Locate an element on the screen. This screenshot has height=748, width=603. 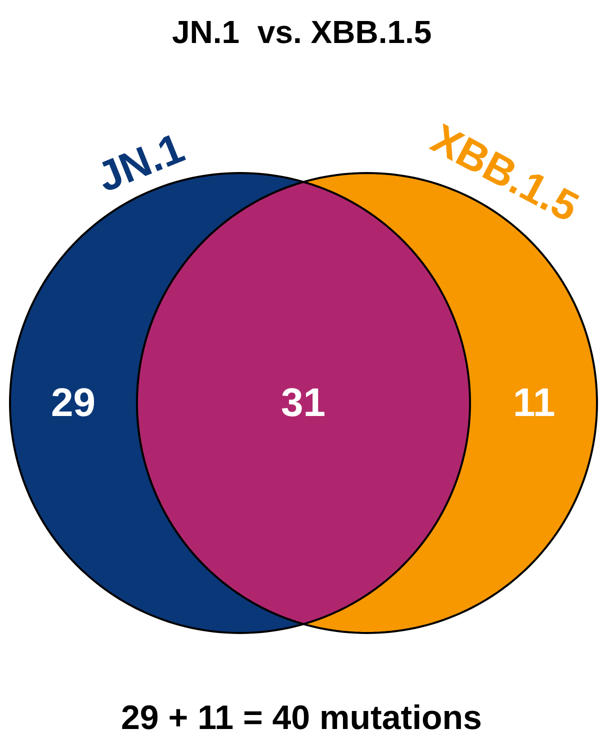
data-label: 29 is located at coordinates (73, 403).